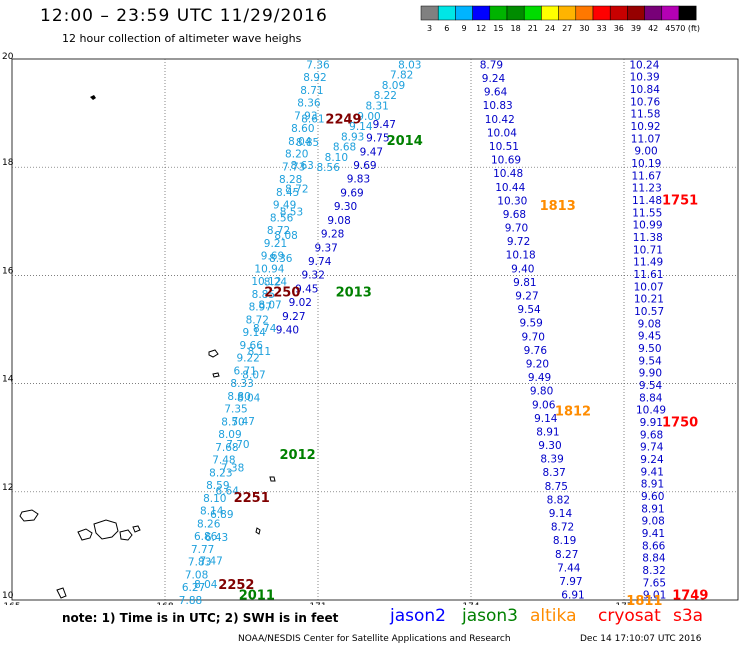  Describe the element at coordinates (351, 193) in the screenshot. I see `wave-height-value: 9.69` at that location.